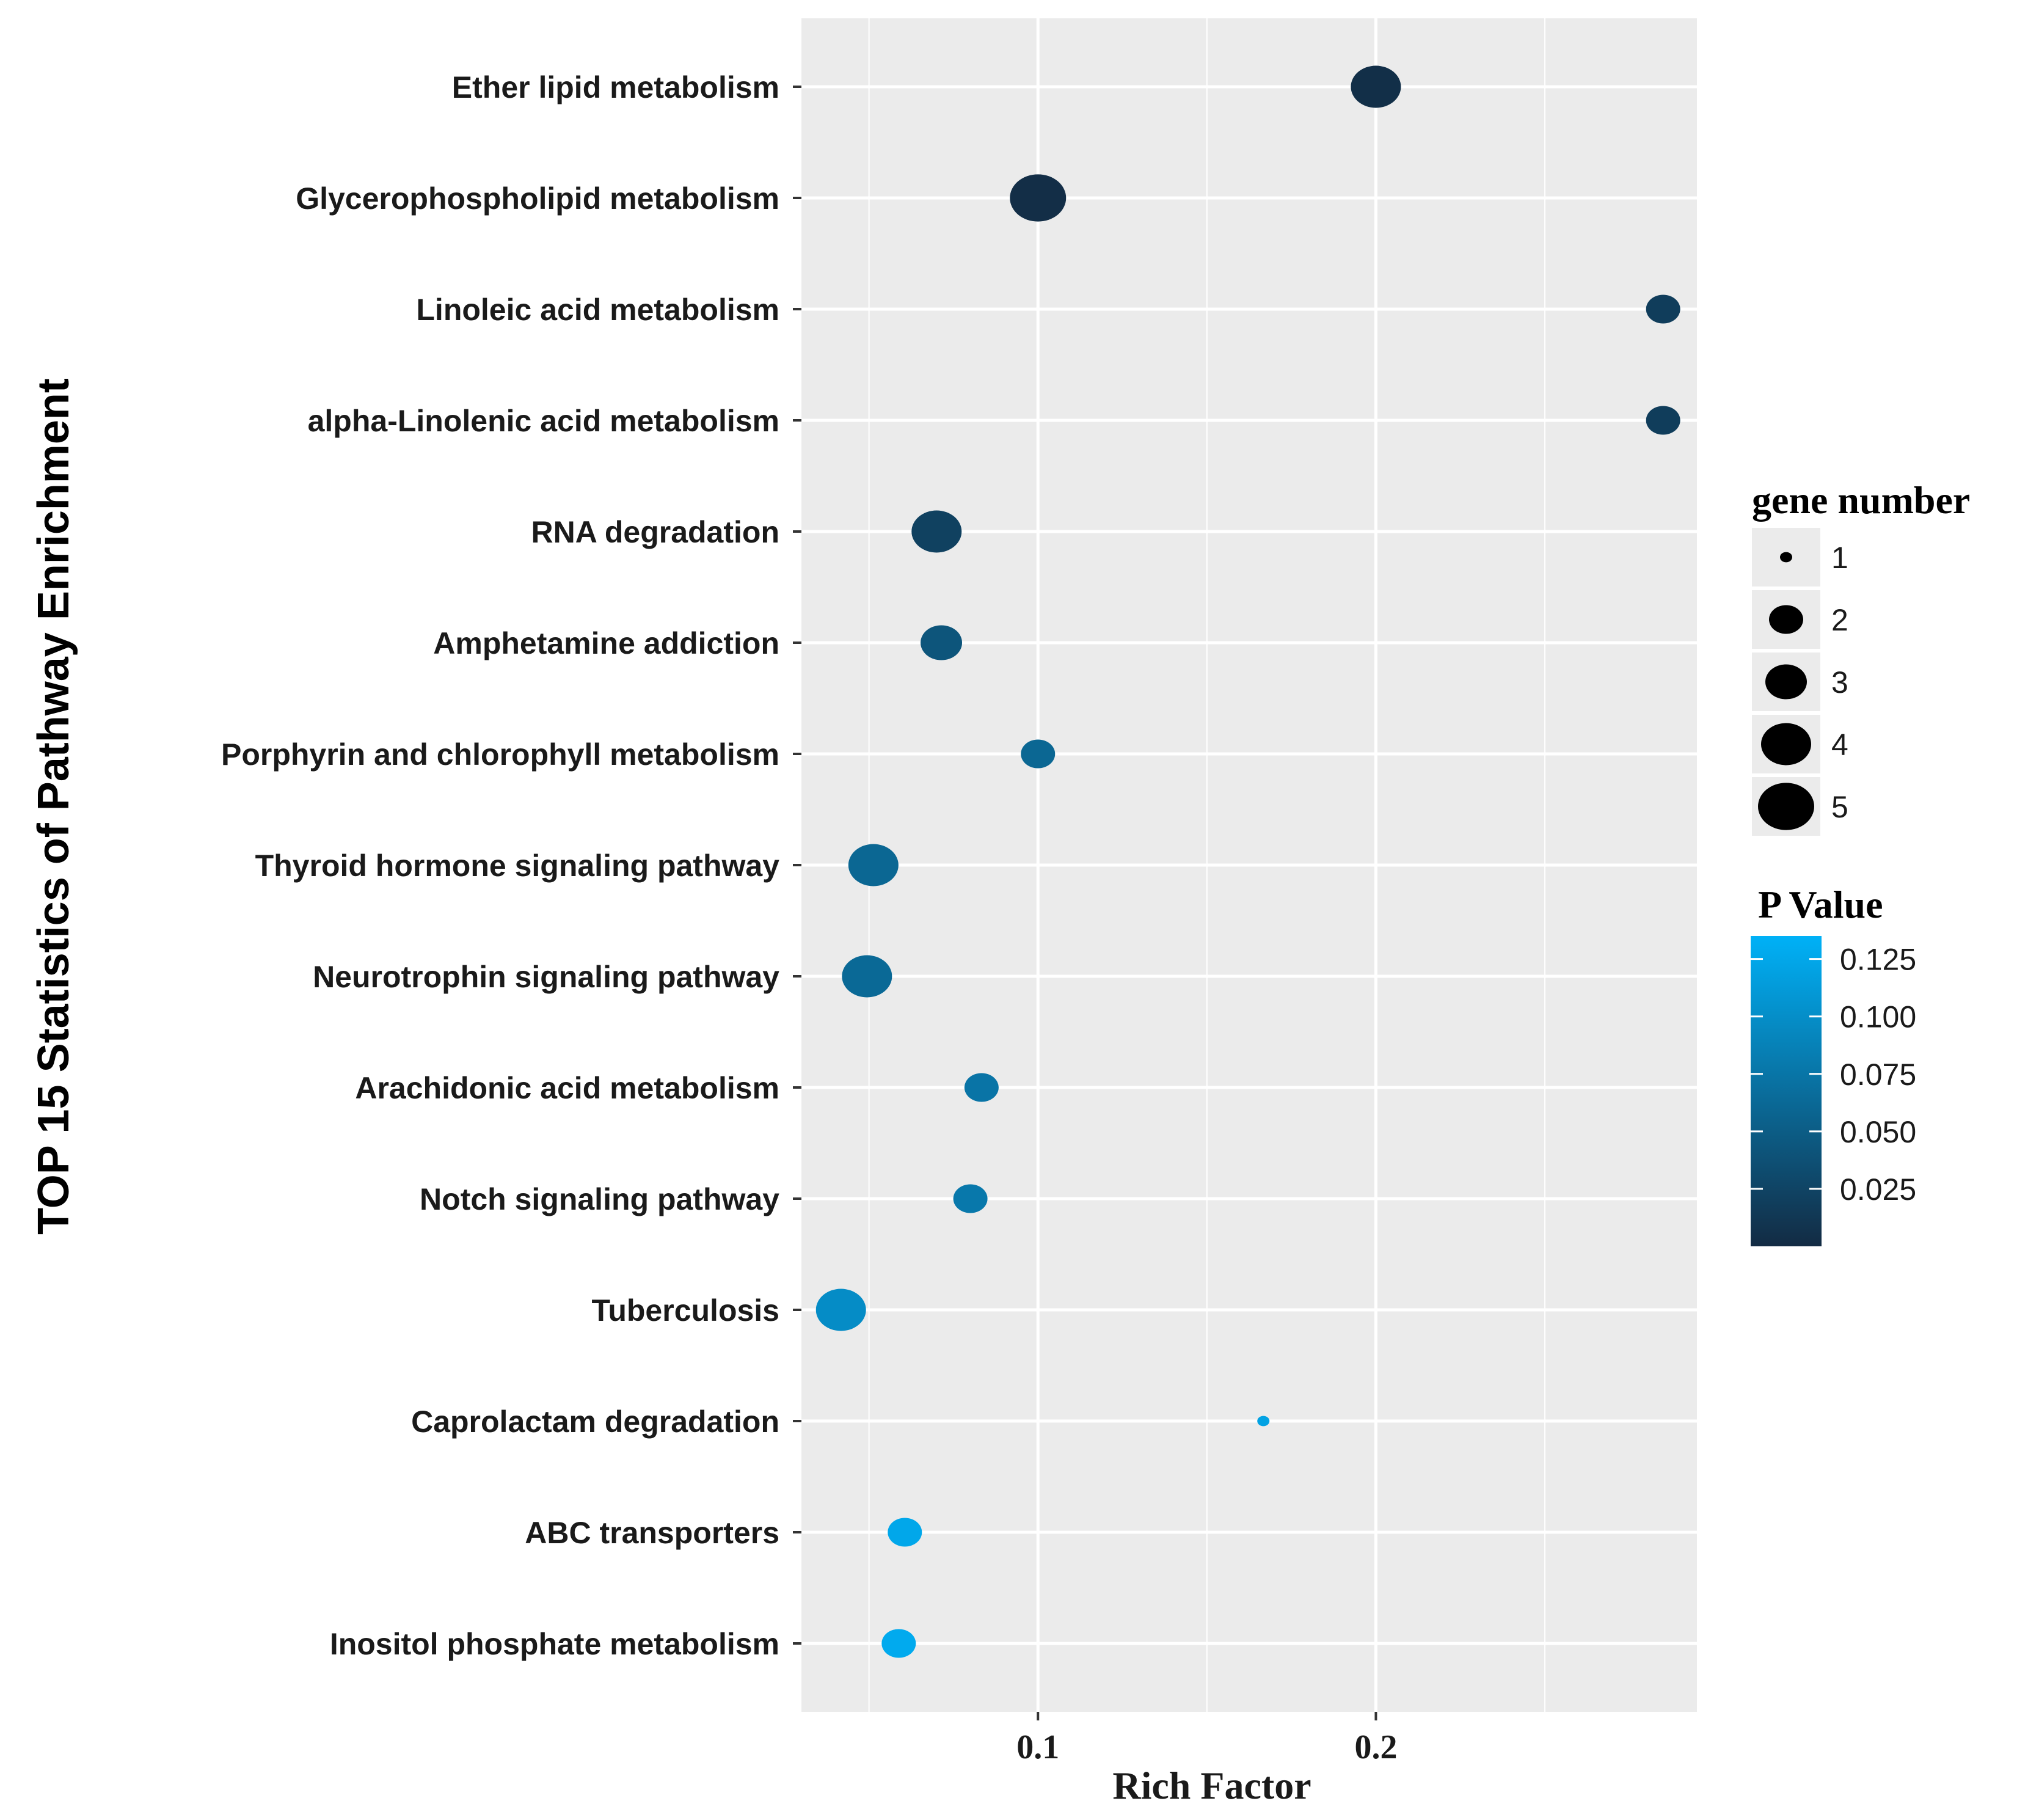  I want to click on category-label: RNA degradation, so click(655, 532).